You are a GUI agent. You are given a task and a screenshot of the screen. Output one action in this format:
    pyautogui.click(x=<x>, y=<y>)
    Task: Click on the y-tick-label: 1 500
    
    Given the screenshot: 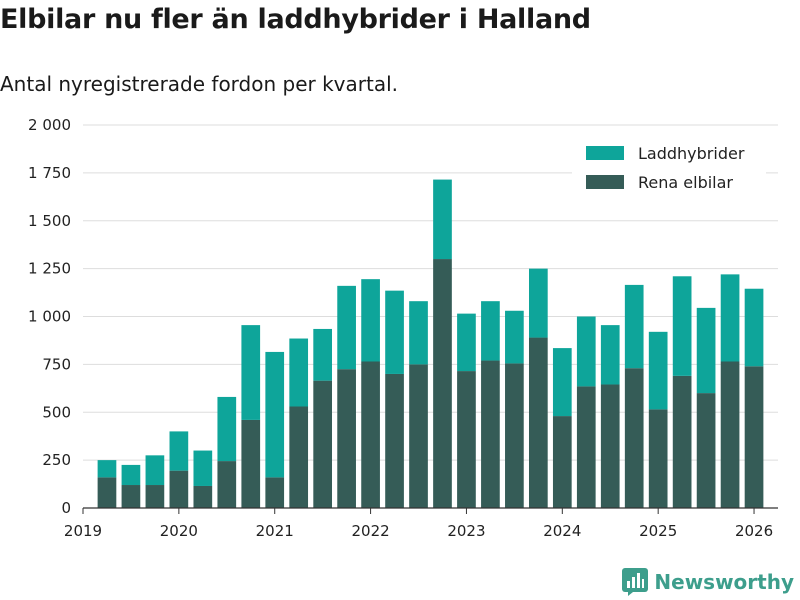 What is the action you would take?
    pyautogui.click(x=49, y=221)
    